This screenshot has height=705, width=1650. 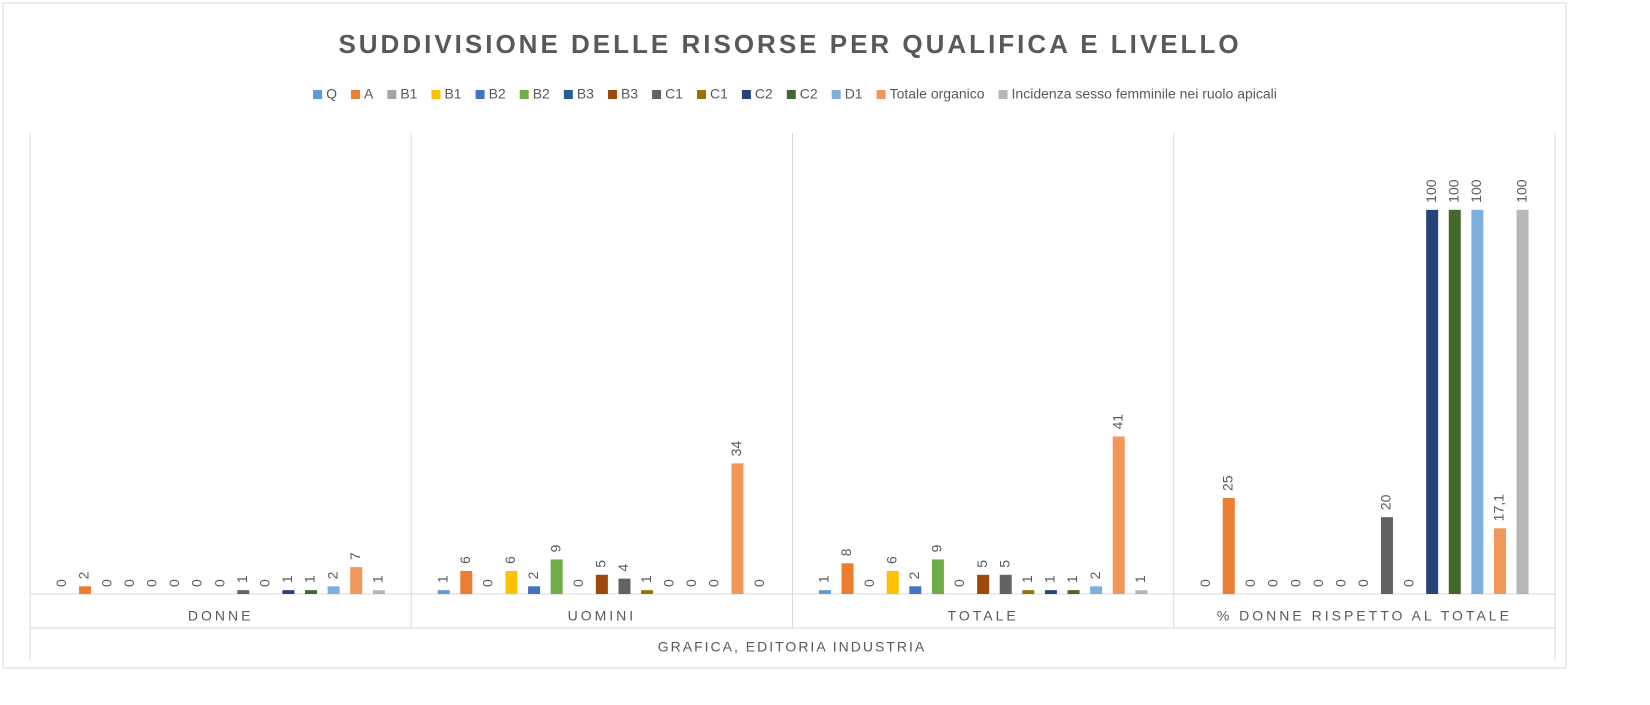 I want to click on legend-label: A, so click(x=369, y=94).